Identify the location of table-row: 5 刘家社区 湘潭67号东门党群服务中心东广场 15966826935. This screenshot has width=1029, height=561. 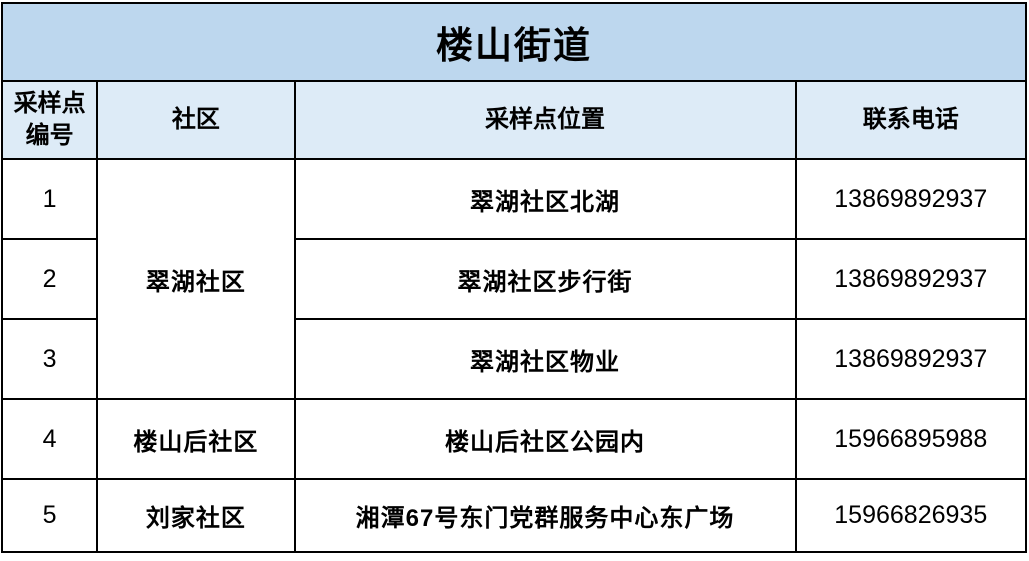
(514, 515).